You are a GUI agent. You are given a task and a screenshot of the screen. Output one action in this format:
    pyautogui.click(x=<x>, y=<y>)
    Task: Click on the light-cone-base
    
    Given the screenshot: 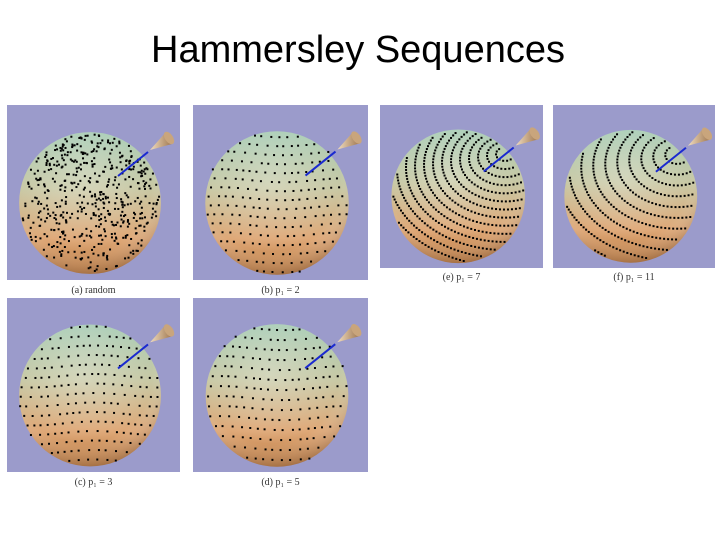 What is the action you would take?
    pyautogui.click(x=356, y=330)
    